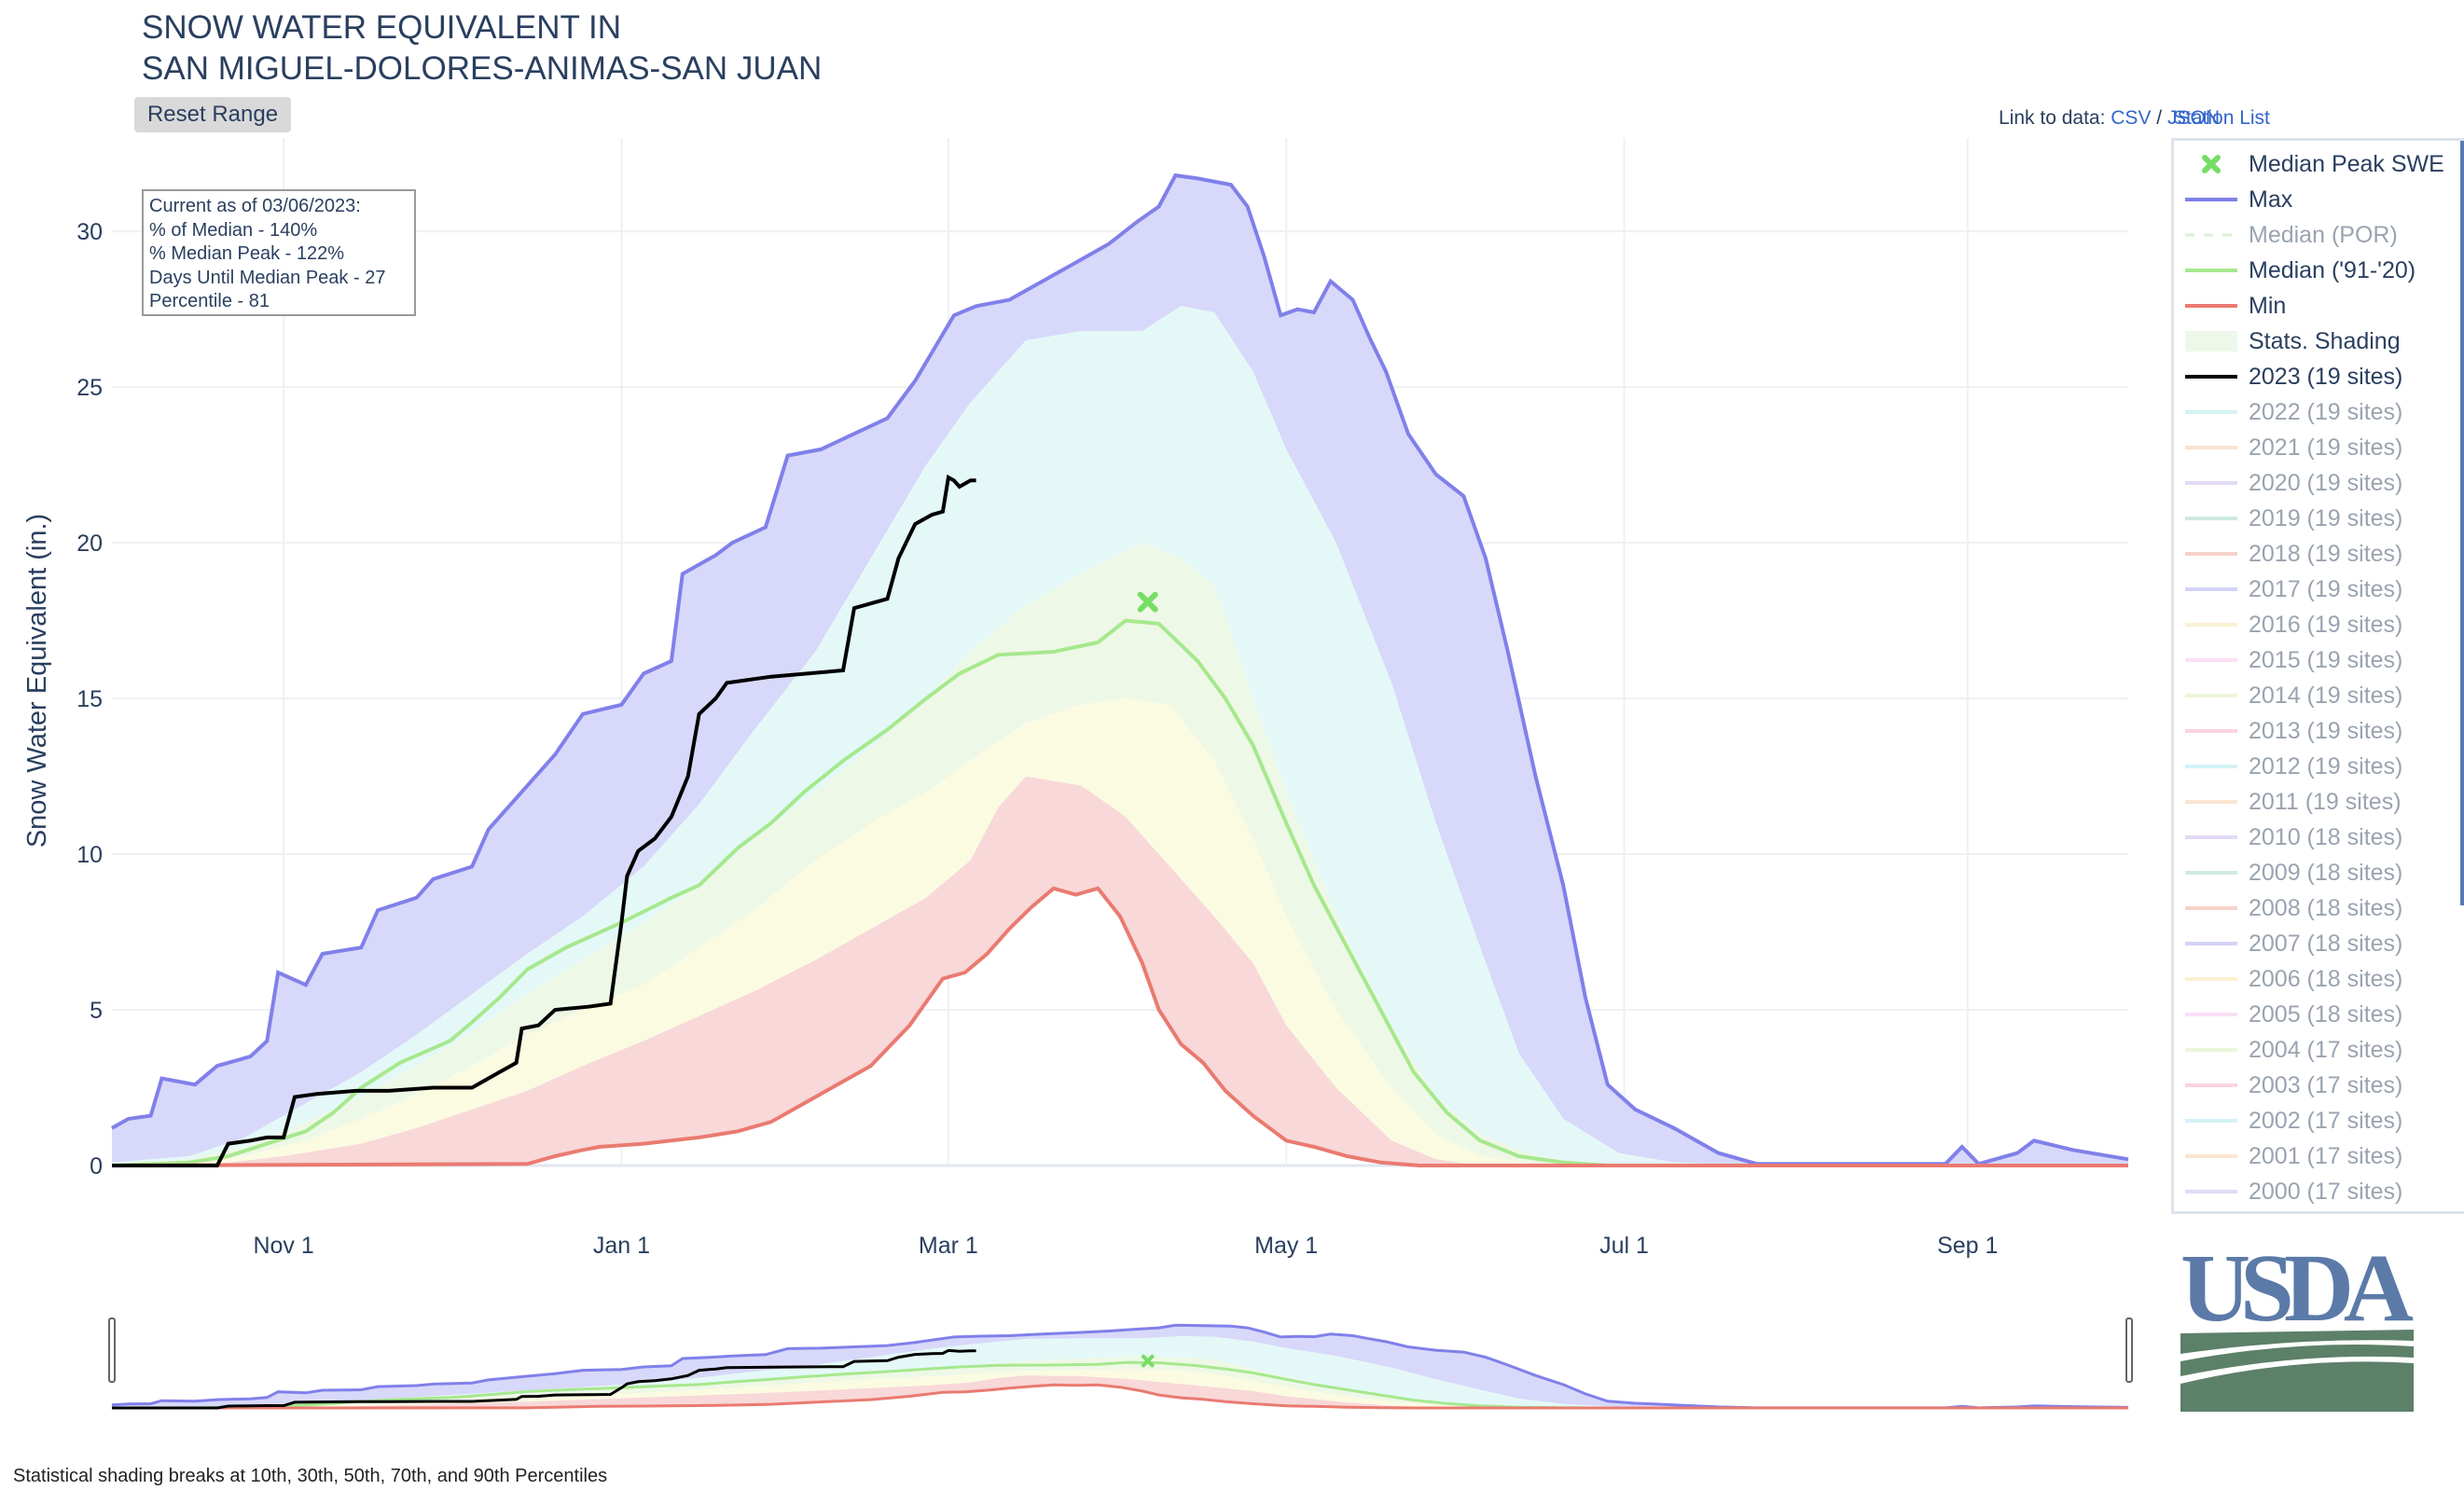  I want to click on legend-label: 2008 (18 sites), so click(2326, 907).